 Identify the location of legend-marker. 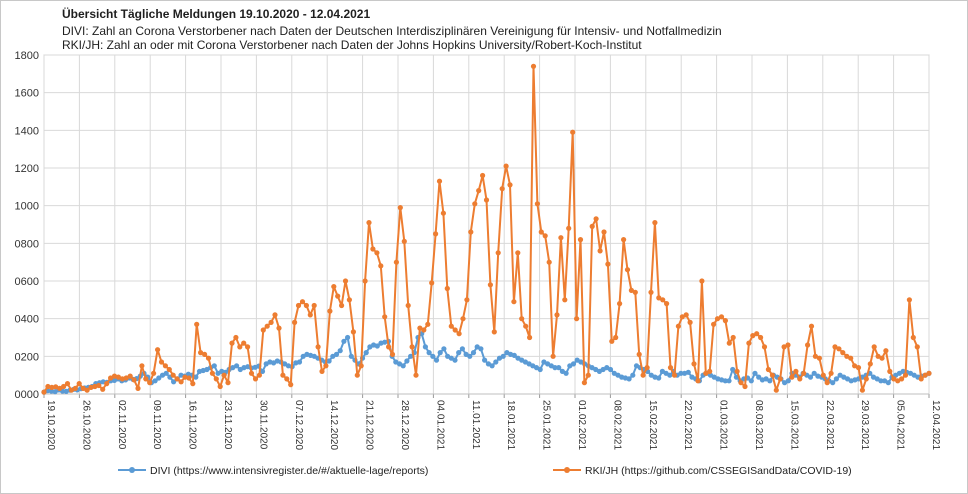
(567, 470).